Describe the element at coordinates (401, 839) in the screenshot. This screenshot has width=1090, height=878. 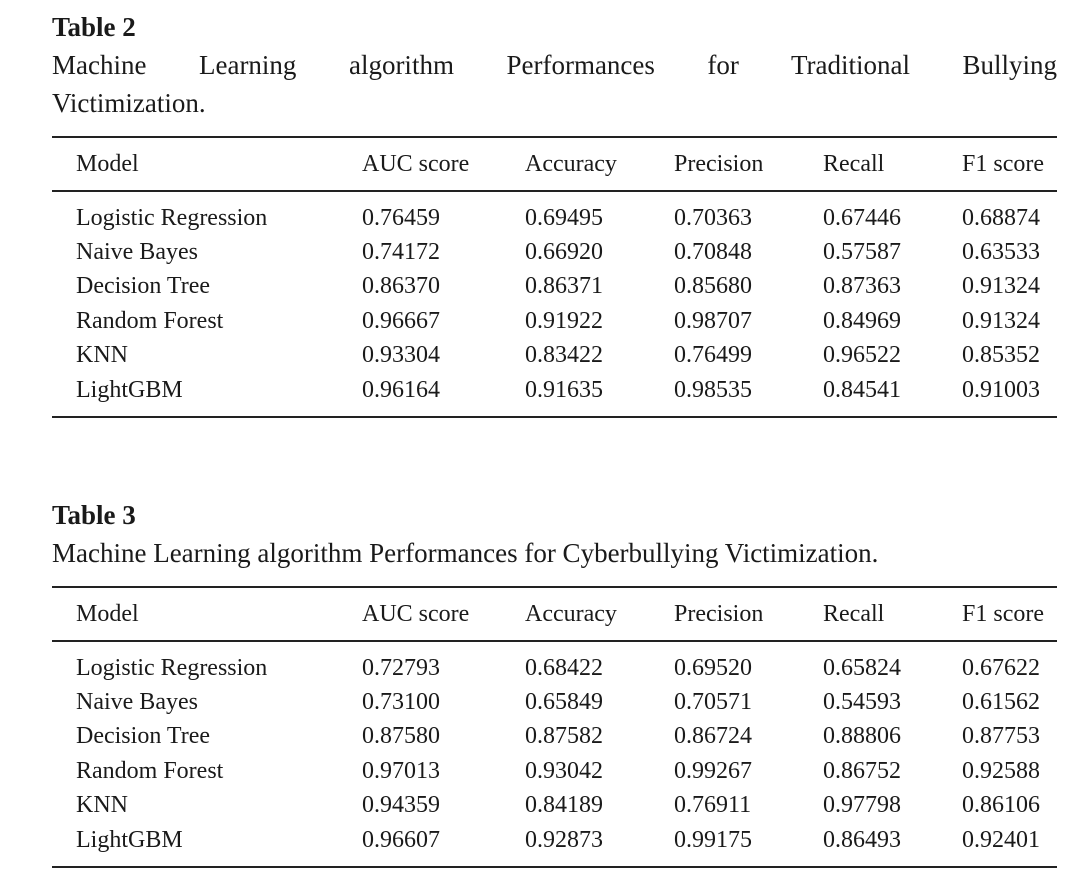
I see `metric-cell: 0.96607` at that location.